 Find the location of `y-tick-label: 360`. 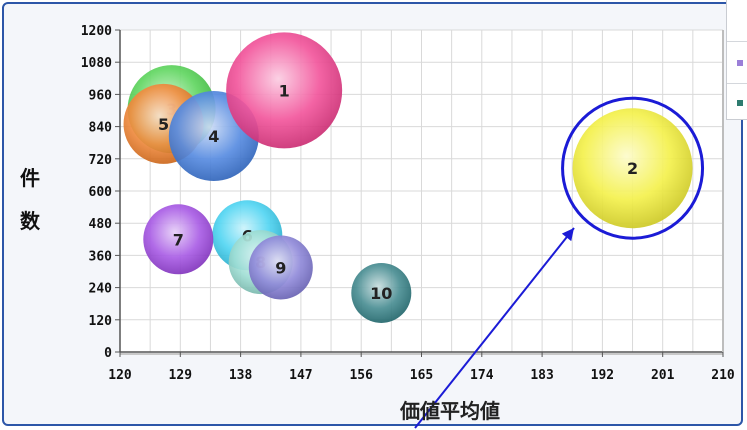

y-tick-label: 360 is located at coordinates (101, 256).